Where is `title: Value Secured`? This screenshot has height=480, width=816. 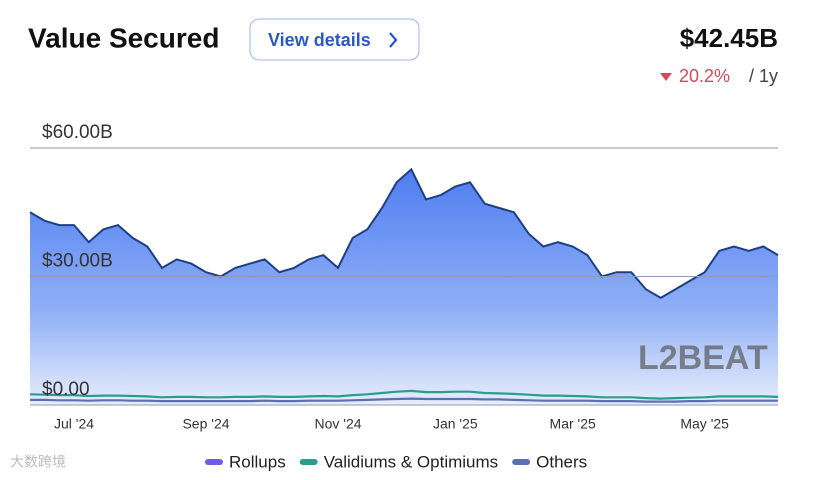
title: Value Secured is located at coordinates (123, 37).